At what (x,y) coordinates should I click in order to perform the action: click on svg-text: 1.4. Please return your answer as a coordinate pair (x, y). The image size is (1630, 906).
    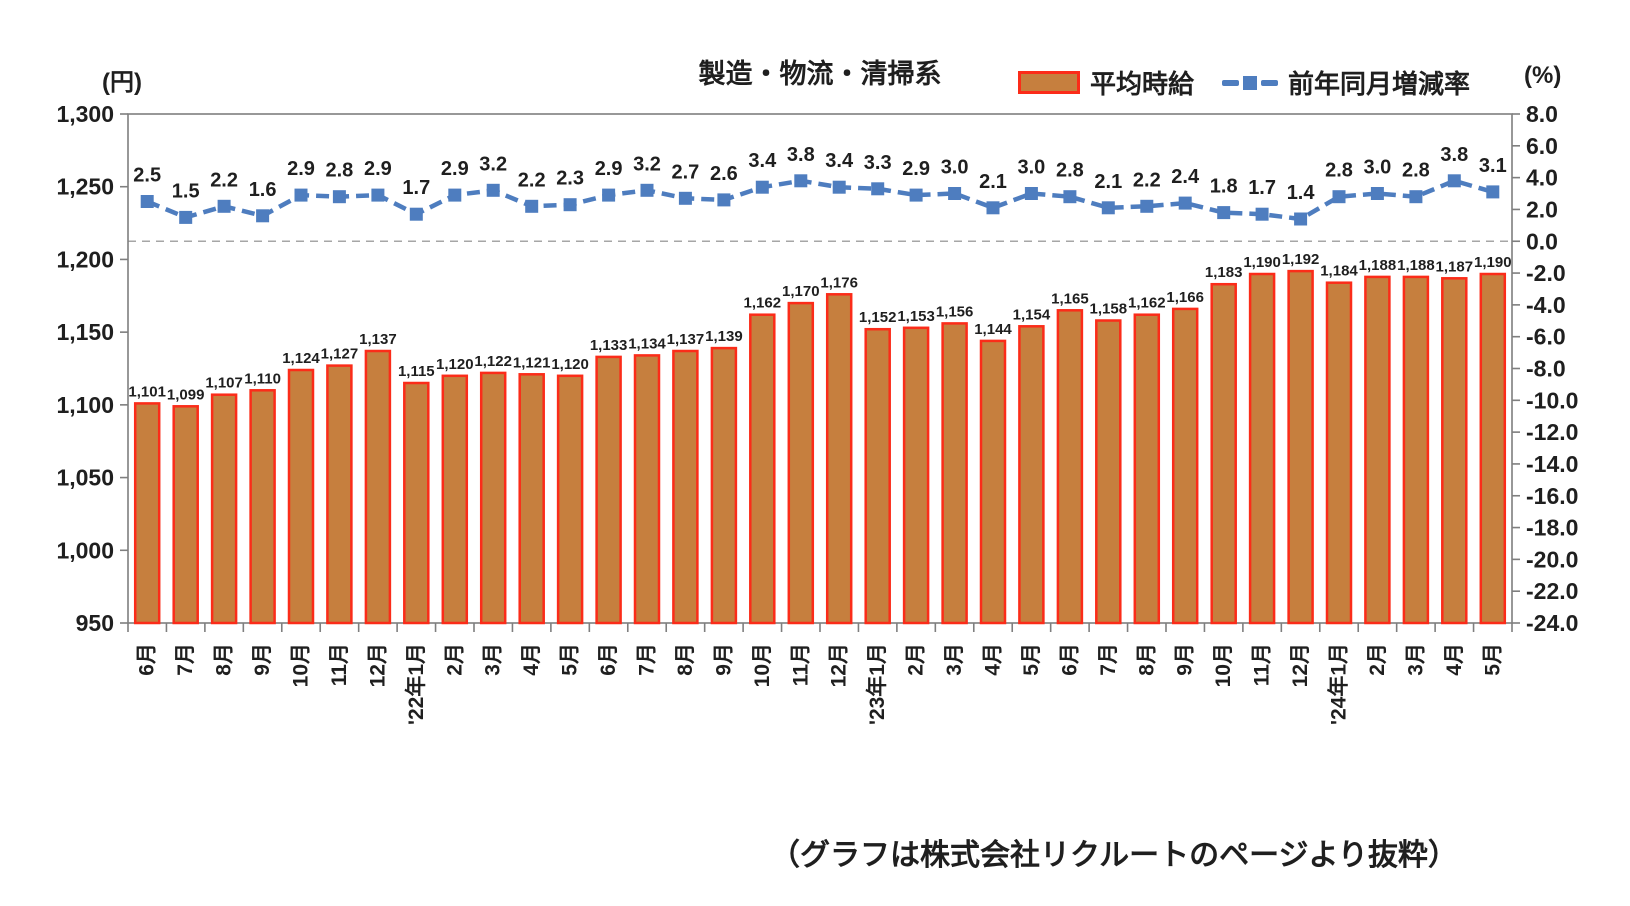
    Looking at the image, I should click on (1301, 193).